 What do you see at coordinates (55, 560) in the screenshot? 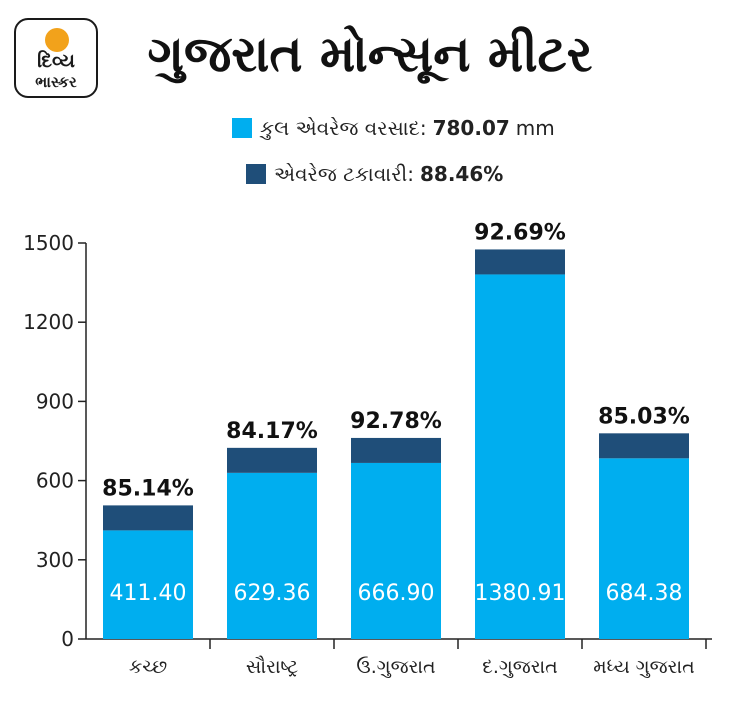
I see `y-tick-label: 300` at bounding box center [55, 560].